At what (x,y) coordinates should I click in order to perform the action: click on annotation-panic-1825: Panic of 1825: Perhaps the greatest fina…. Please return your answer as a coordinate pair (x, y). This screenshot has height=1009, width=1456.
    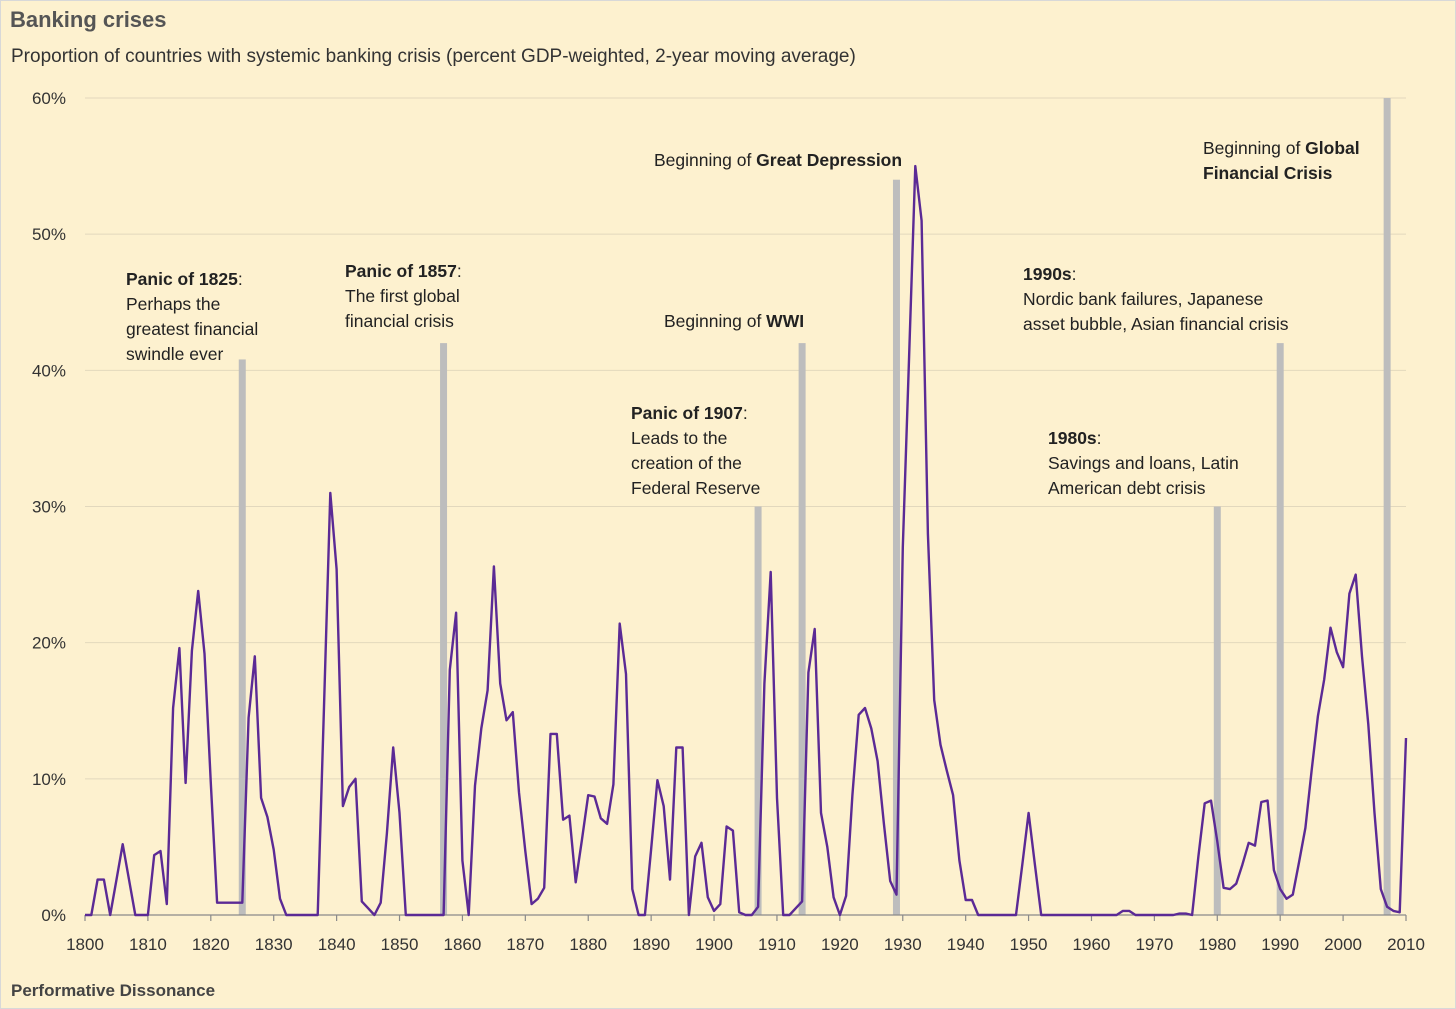
    Looking at the image, I should click on (192, 317).